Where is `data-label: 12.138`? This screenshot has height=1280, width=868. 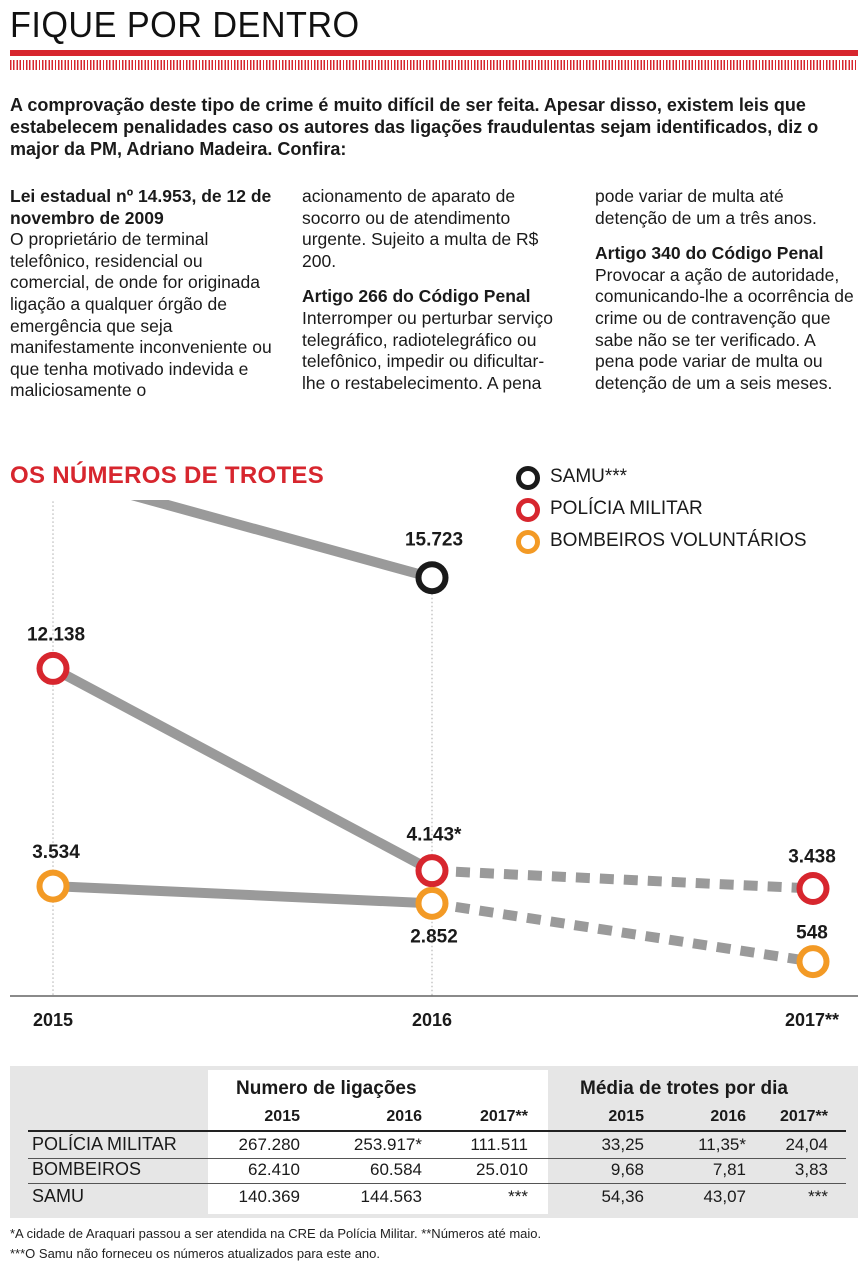 data-label: 12.138 is located at coordinates (56, 634).